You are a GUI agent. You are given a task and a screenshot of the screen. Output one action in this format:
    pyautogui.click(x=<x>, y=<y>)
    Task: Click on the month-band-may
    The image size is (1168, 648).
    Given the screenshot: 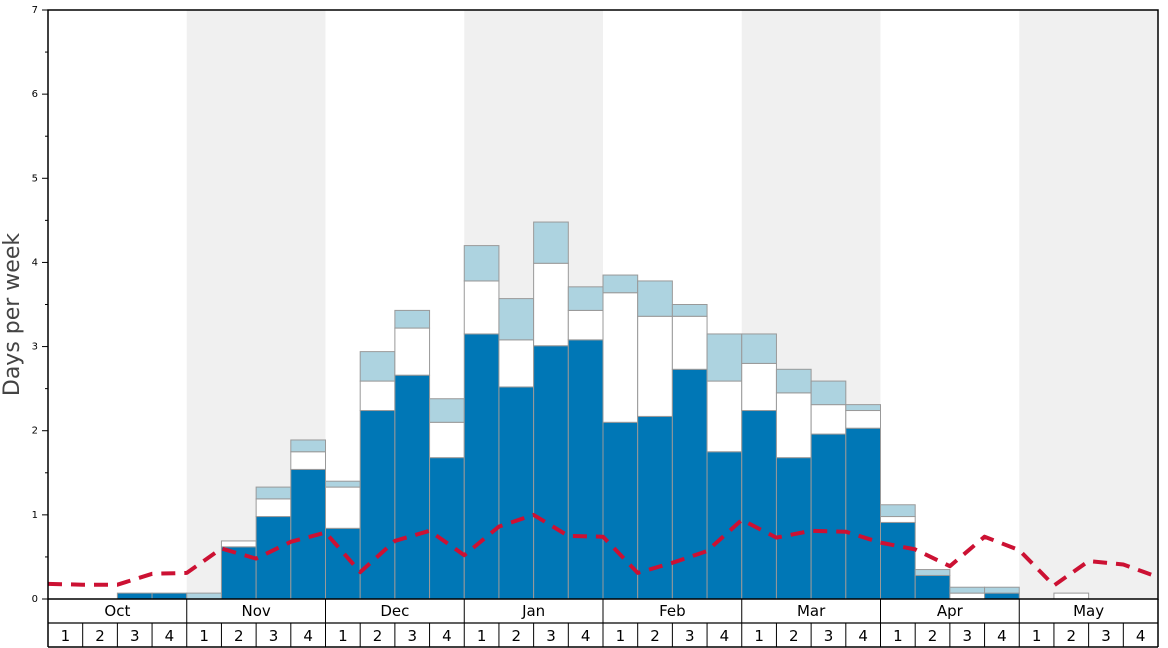 What is the action you would take?
    pyautogui.click(x=1088, y=304)
    